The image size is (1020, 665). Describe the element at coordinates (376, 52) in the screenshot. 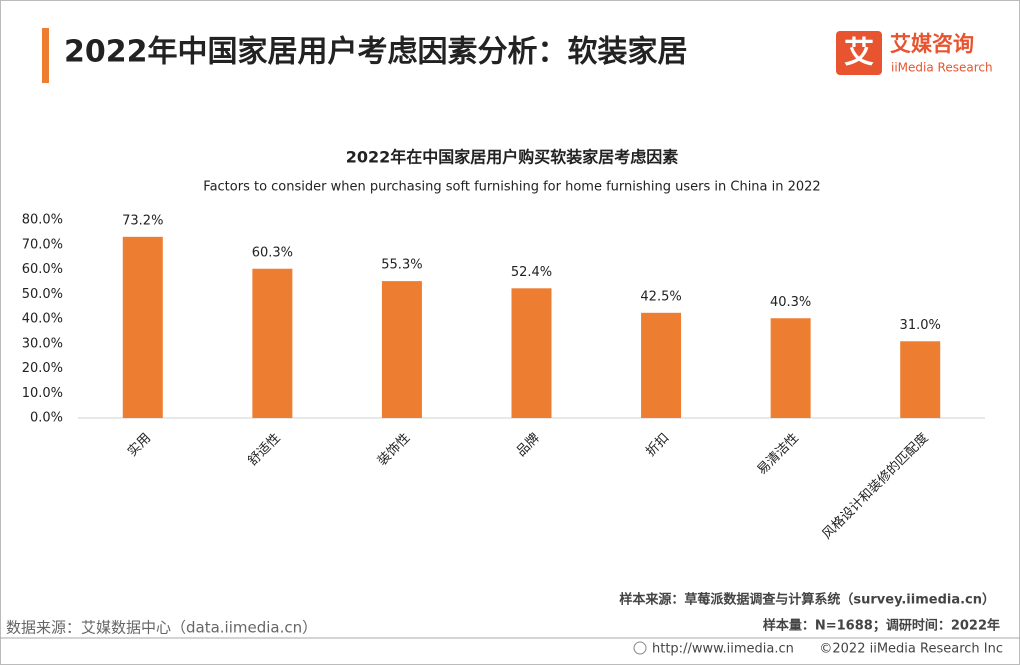

I see `page-title: 2022年中国家居用户考虑因素分析：软装家居` at that location.